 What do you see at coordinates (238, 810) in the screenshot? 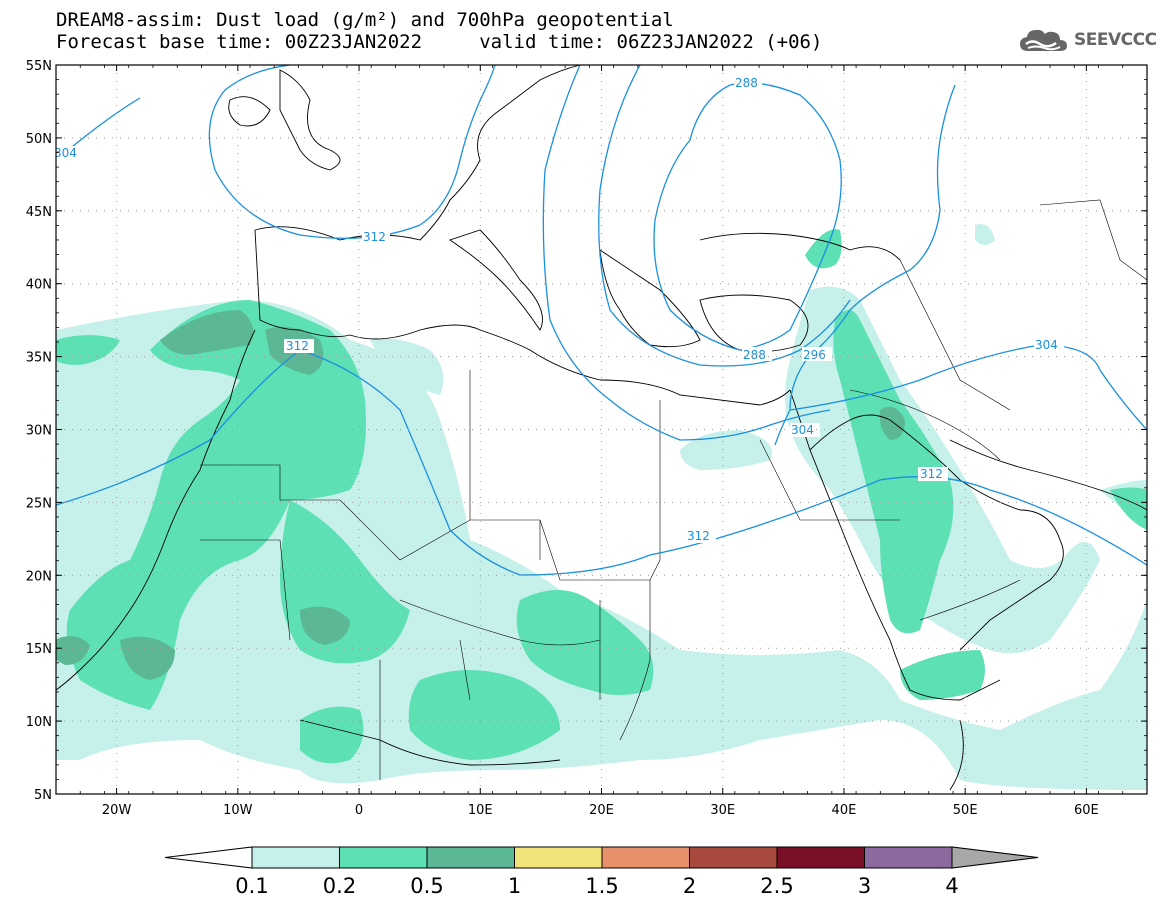
I see `lon-label: 10W` at bounding box center [238, 810].